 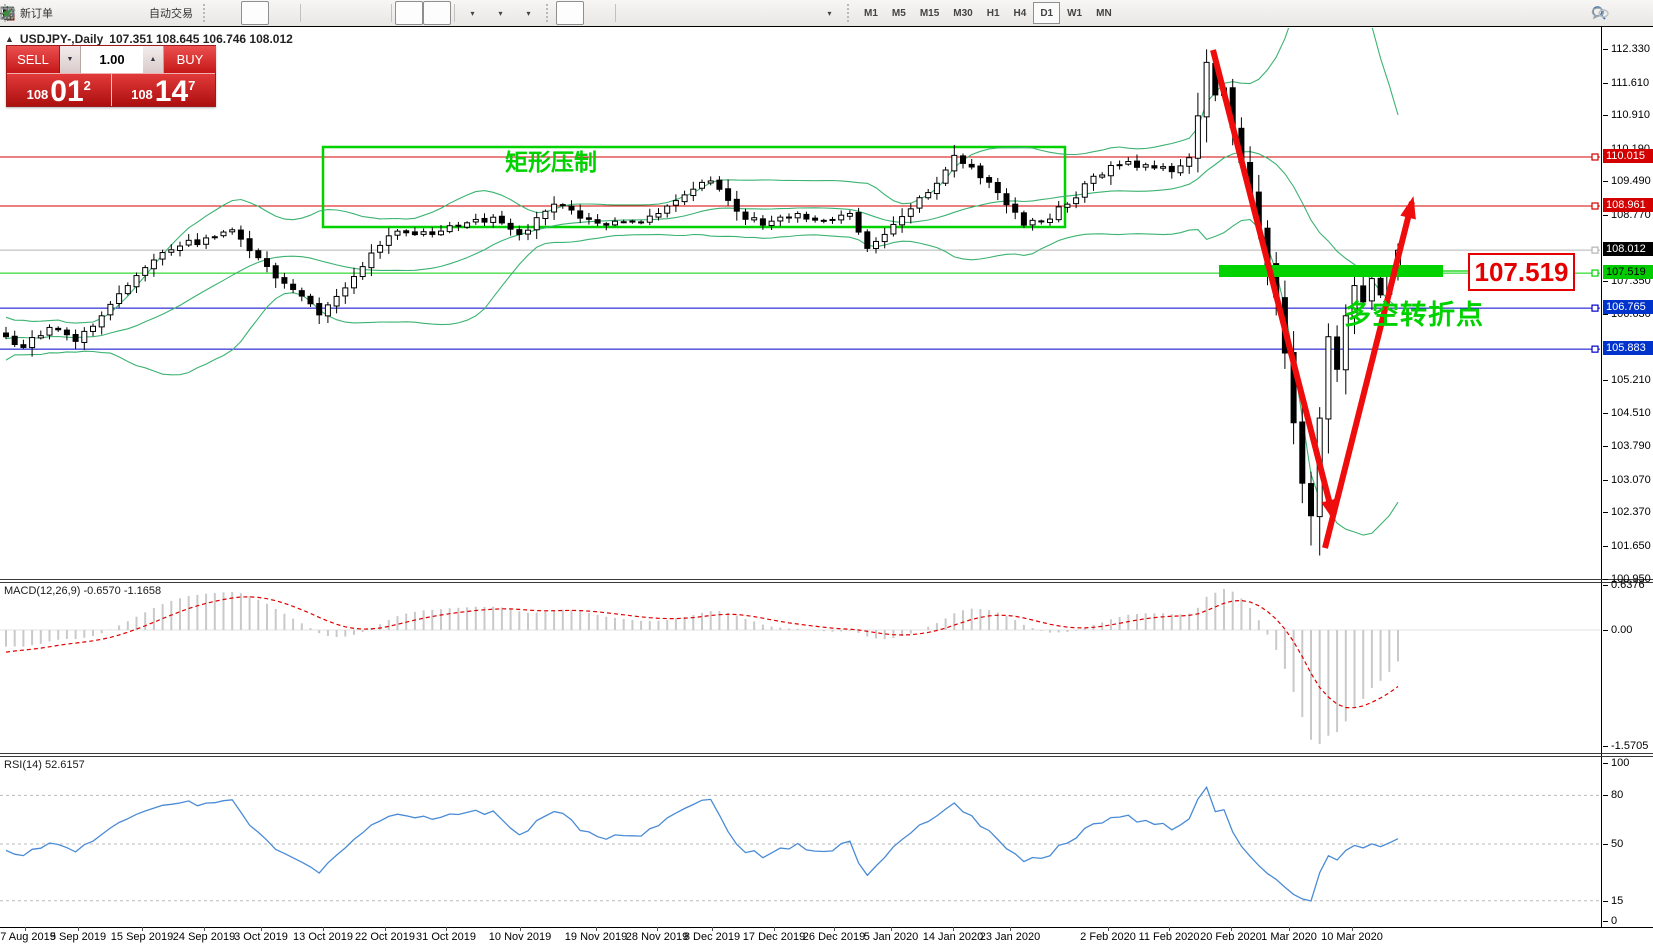 I want to click on templates-button: ▾, so click(x=271, y=13).